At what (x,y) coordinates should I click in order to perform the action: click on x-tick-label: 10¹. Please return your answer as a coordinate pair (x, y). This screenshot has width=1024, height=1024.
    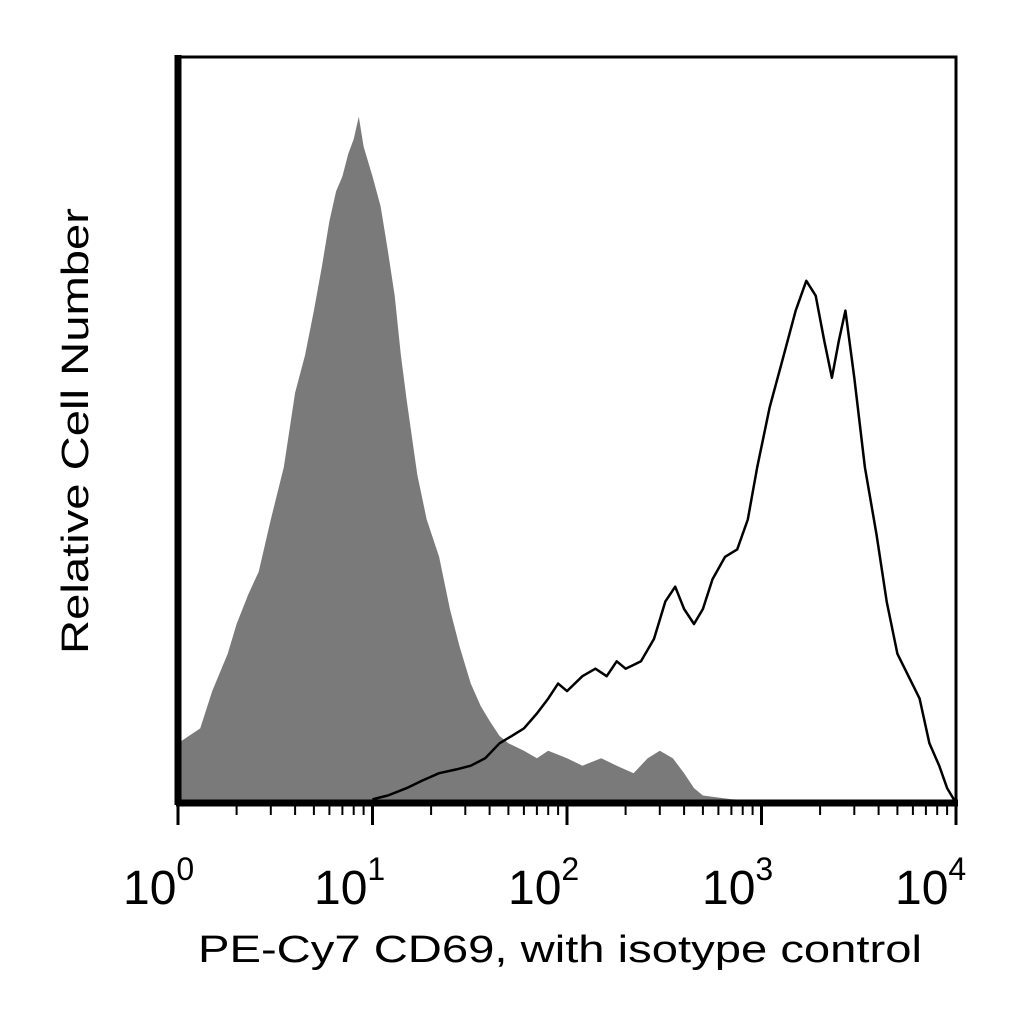
    Looking at the image, I should click on (349, 883).